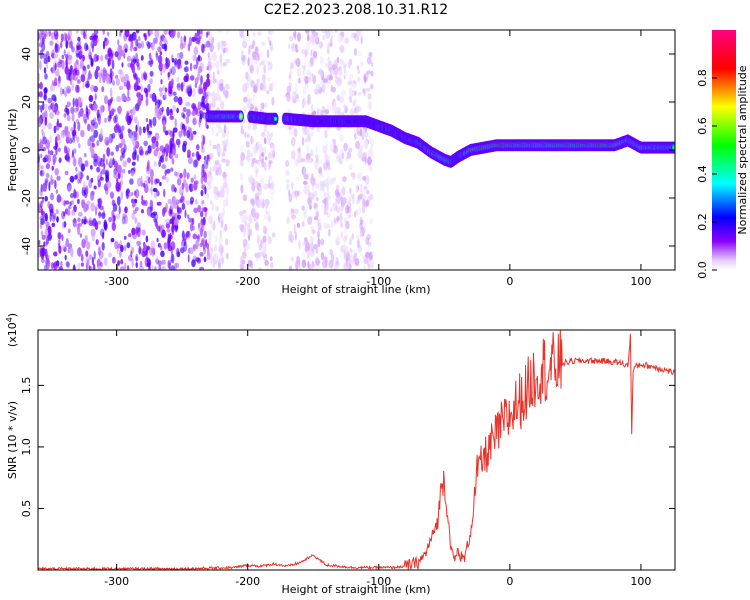 Image resolution: width=750 pixels, height=600 pixels. I want to click on figure-title: C2E2.2023.208.10.31.R12, so click(356, 10).